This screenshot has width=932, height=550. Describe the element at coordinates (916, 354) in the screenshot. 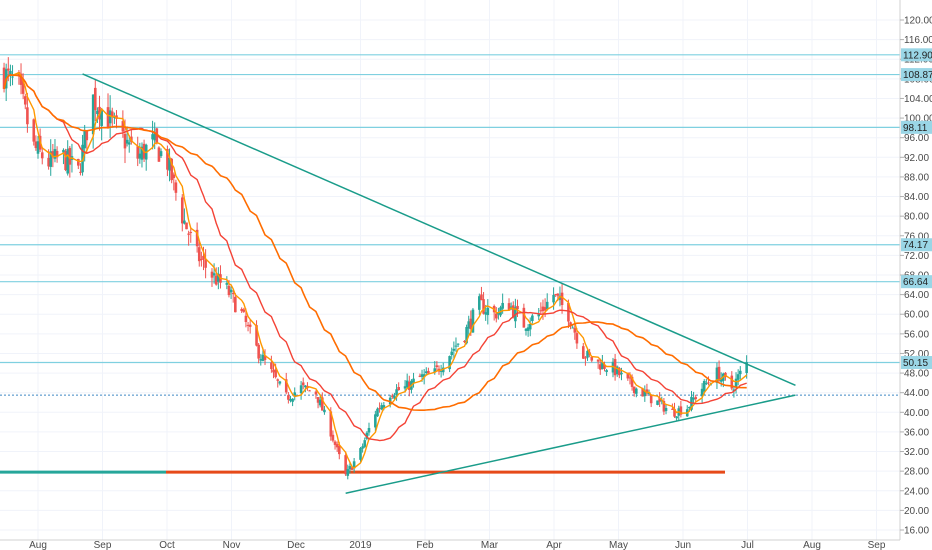

I see `y-tick-label: 52.00` at that location.